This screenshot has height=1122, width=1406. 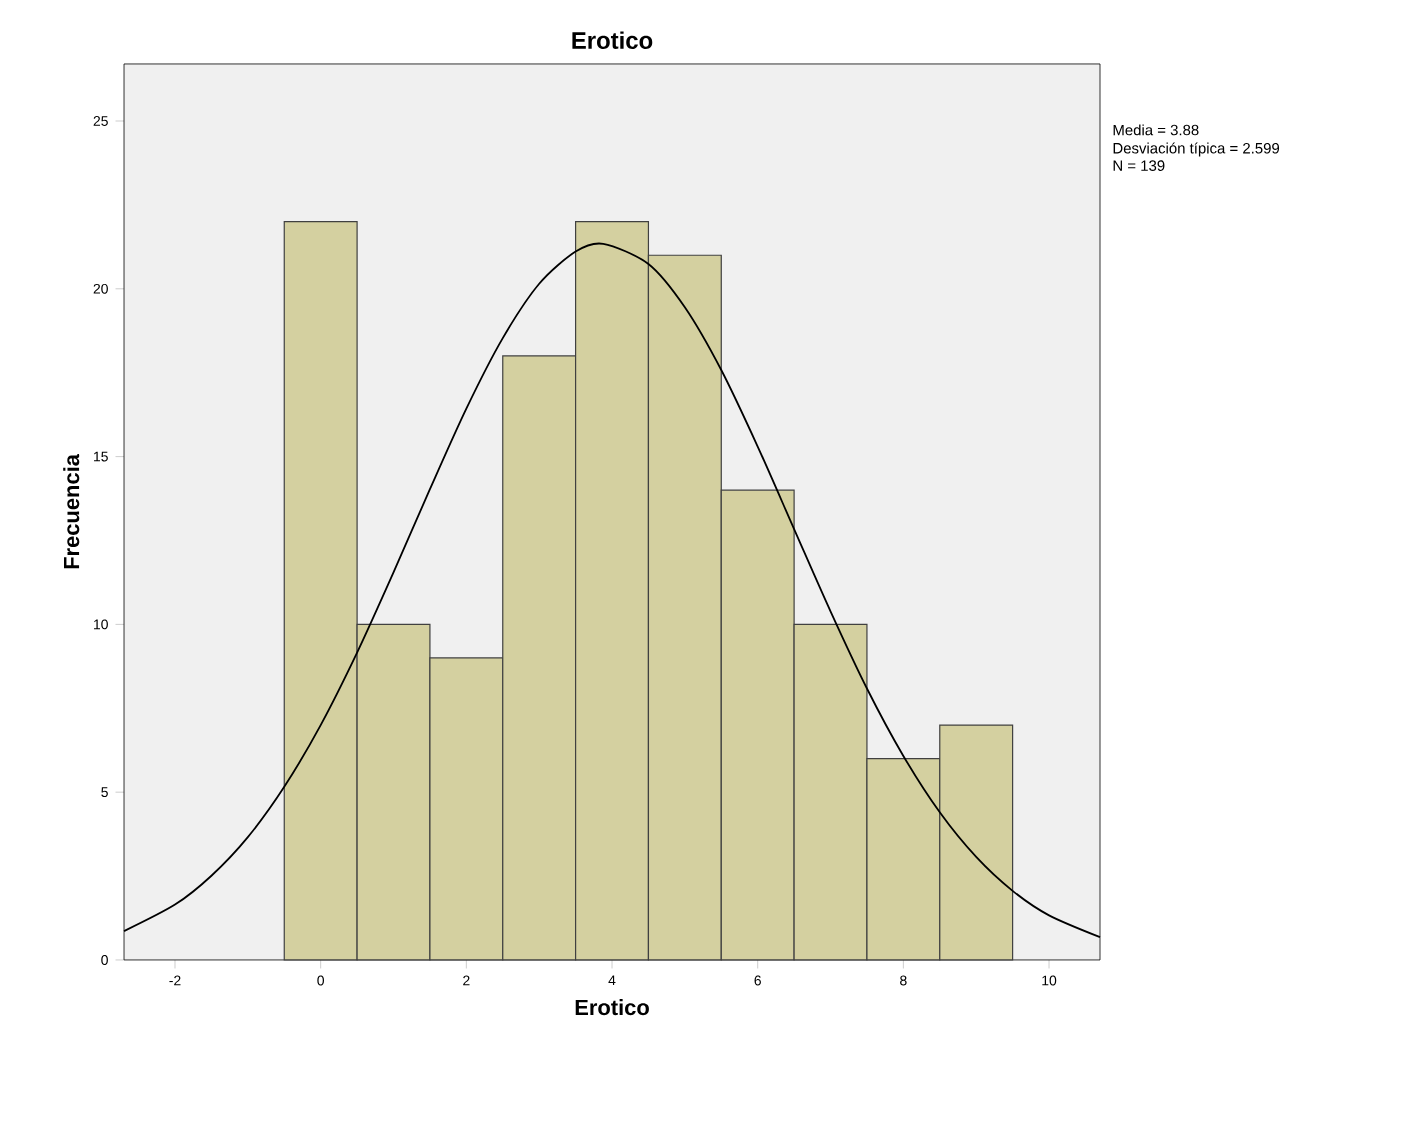 What do you see at coordinates (71, 511) in the screenshot?
I see `y-axis-title: Frecuencia` at bounding box center [71, 511].